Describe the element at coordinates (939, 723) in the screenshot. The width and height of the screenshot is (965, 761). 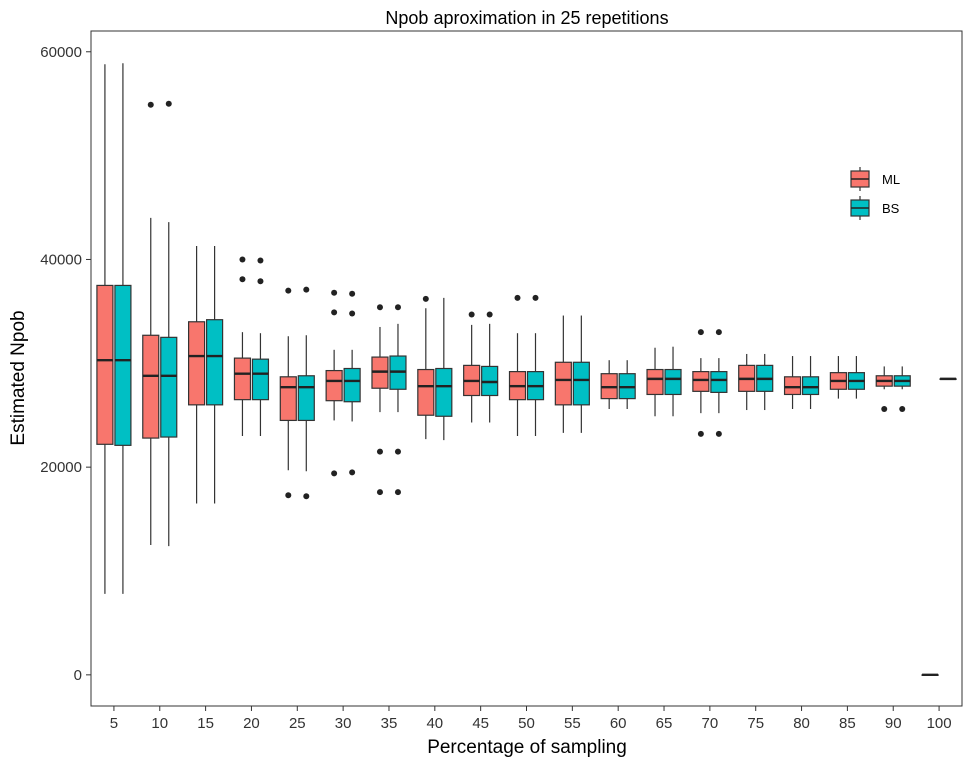
I see `x-tick-label: 100` at that location.